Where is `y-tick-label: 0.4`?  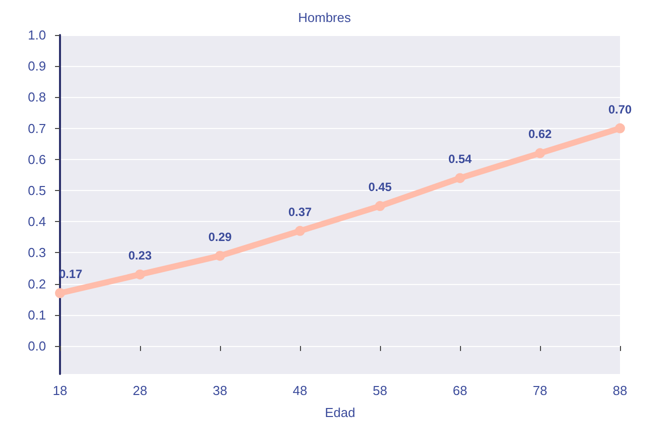 y-tick-label: 0.4 is located at coordinates (37, 222).